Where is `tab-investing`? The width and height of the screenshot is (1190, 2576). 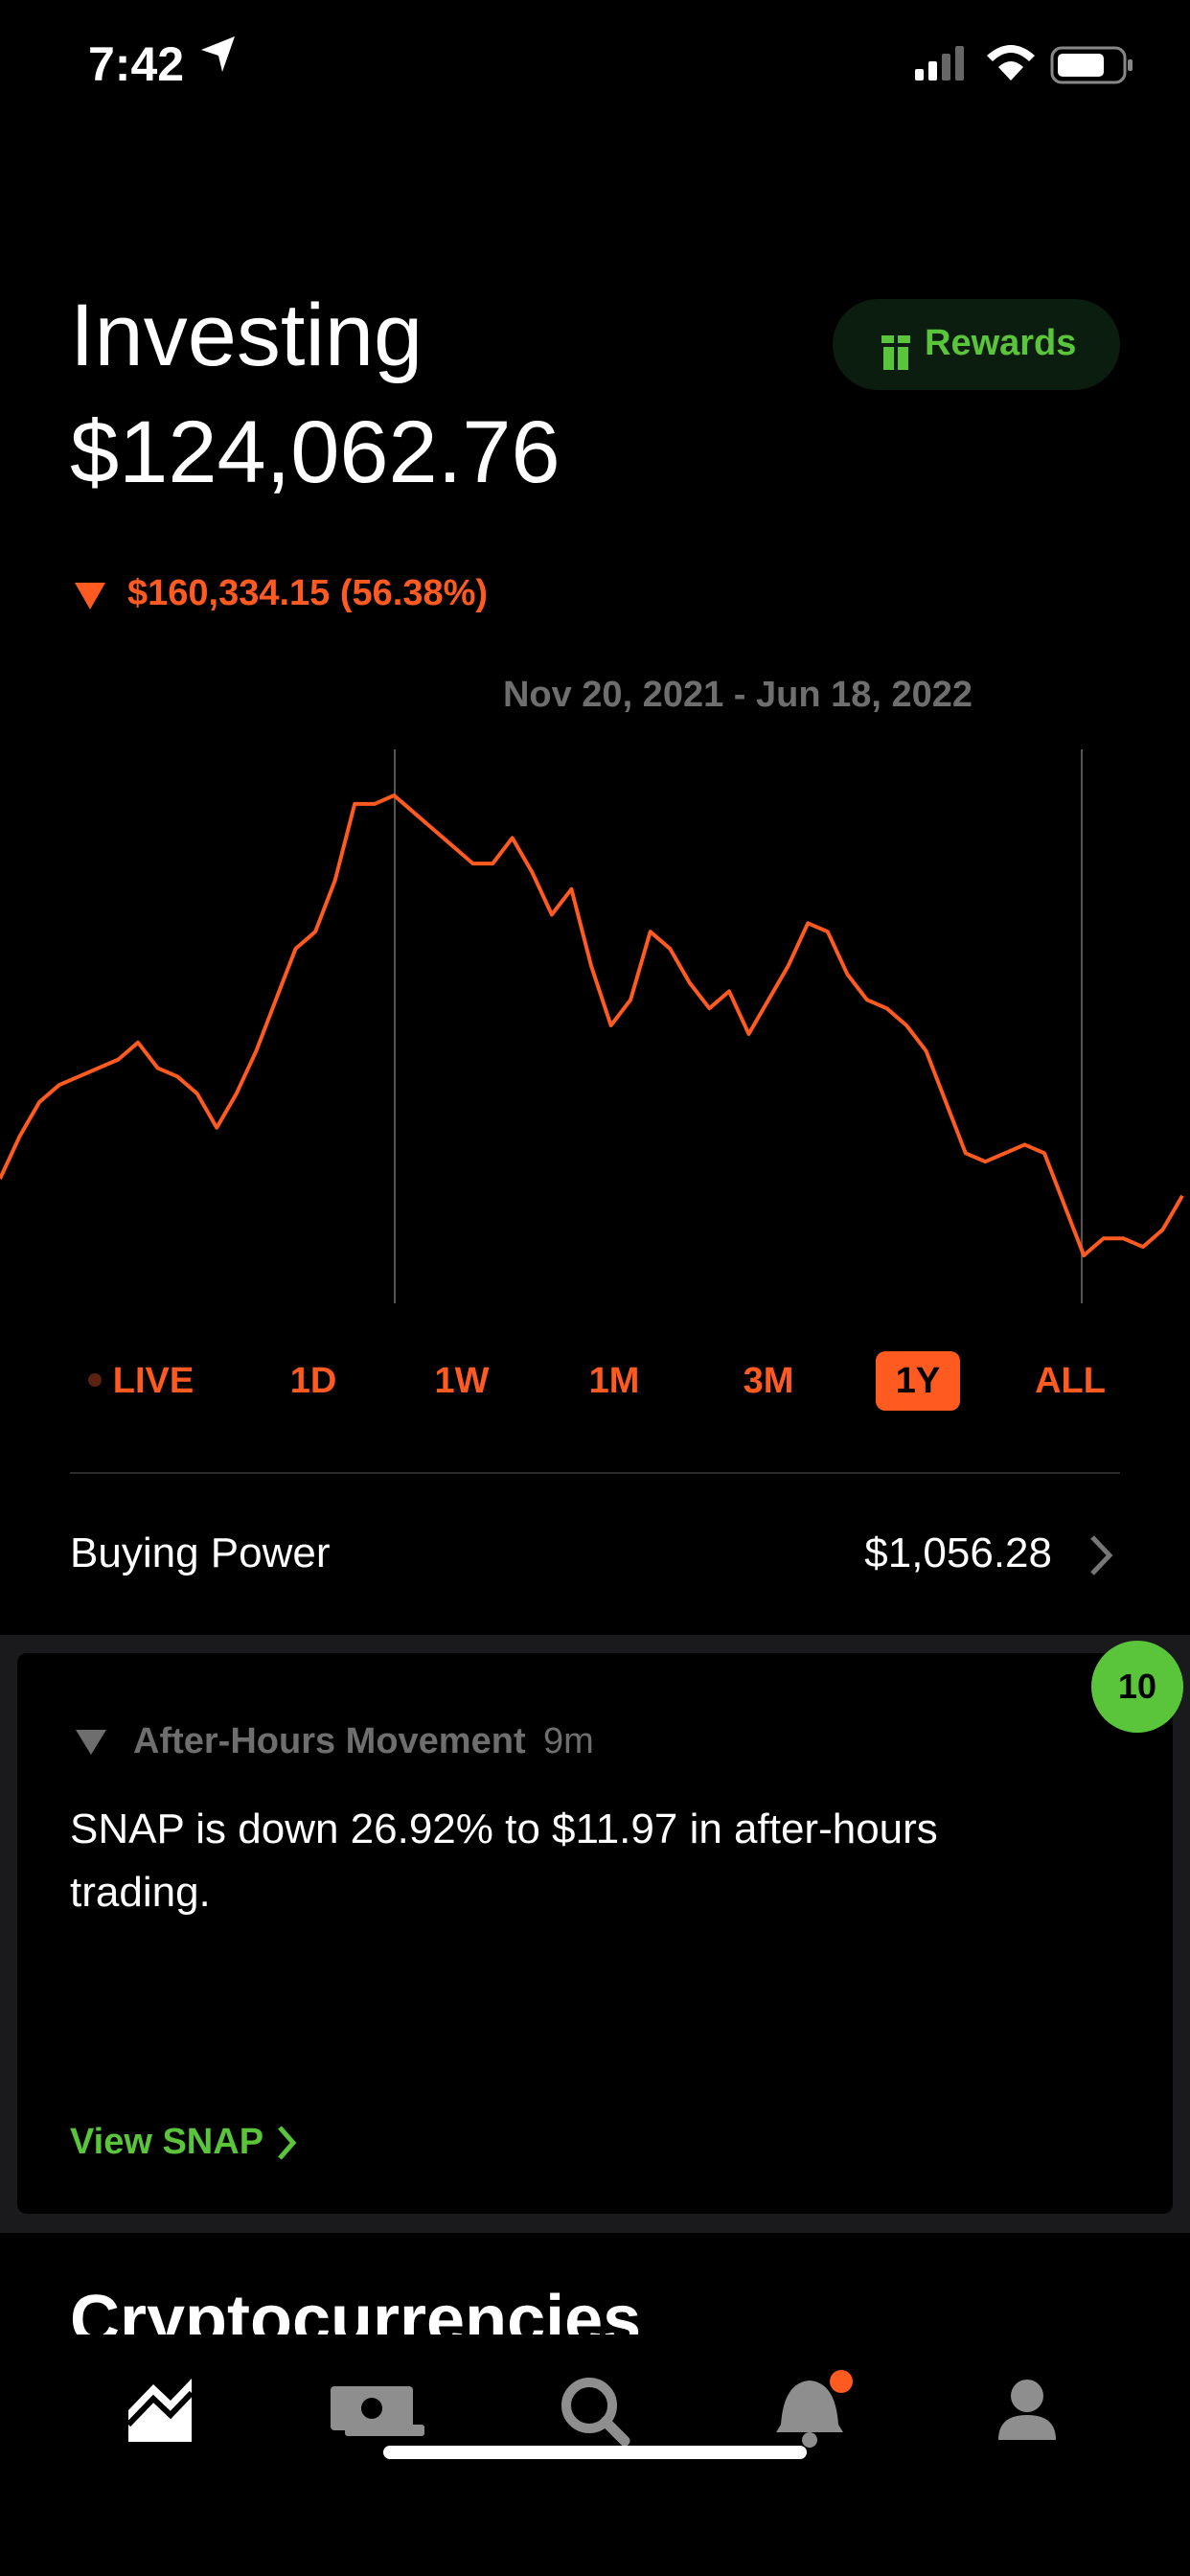 tab-investing is located at coordinates (160, 2410).